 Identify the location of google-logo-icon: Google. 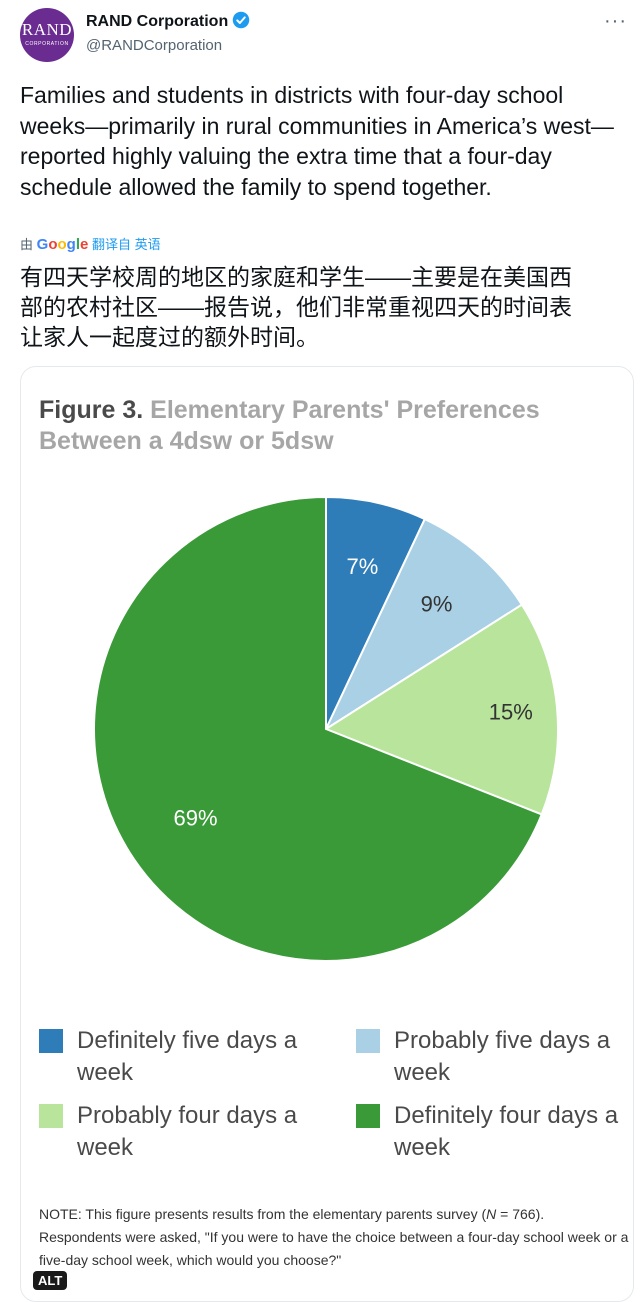
(62, 244).